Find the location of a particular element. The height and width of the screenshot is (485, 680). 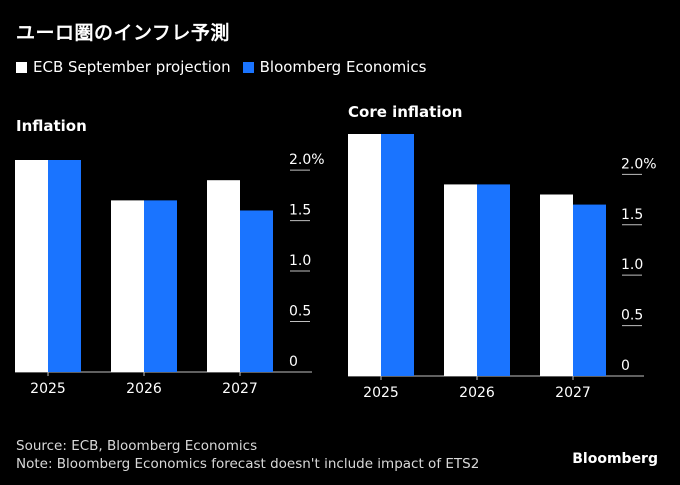

tick-label-0-2: 1.0 is located at coordinates (300, 261).